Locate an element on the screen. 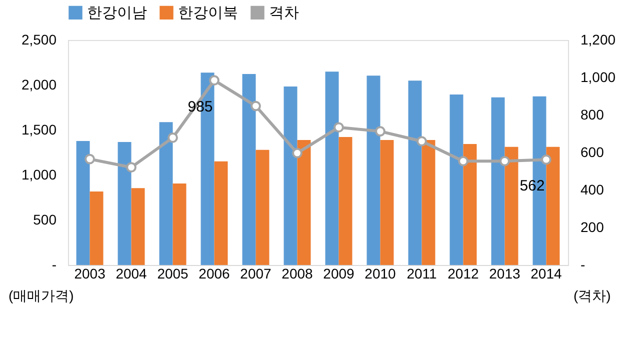 Image resolution: width=641 pixels, height=343 pixels. legend-label: 한강이북 is located at coordinates (208, 13).